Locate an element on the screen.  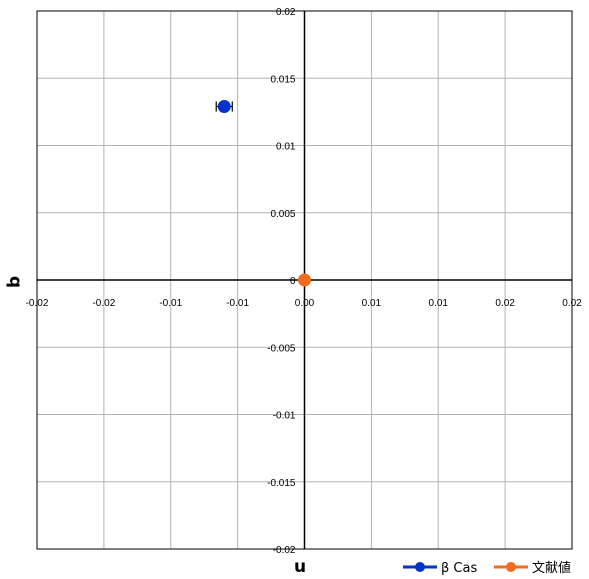
y-tick-label: -0.02 is located at coordinates (284, 550).